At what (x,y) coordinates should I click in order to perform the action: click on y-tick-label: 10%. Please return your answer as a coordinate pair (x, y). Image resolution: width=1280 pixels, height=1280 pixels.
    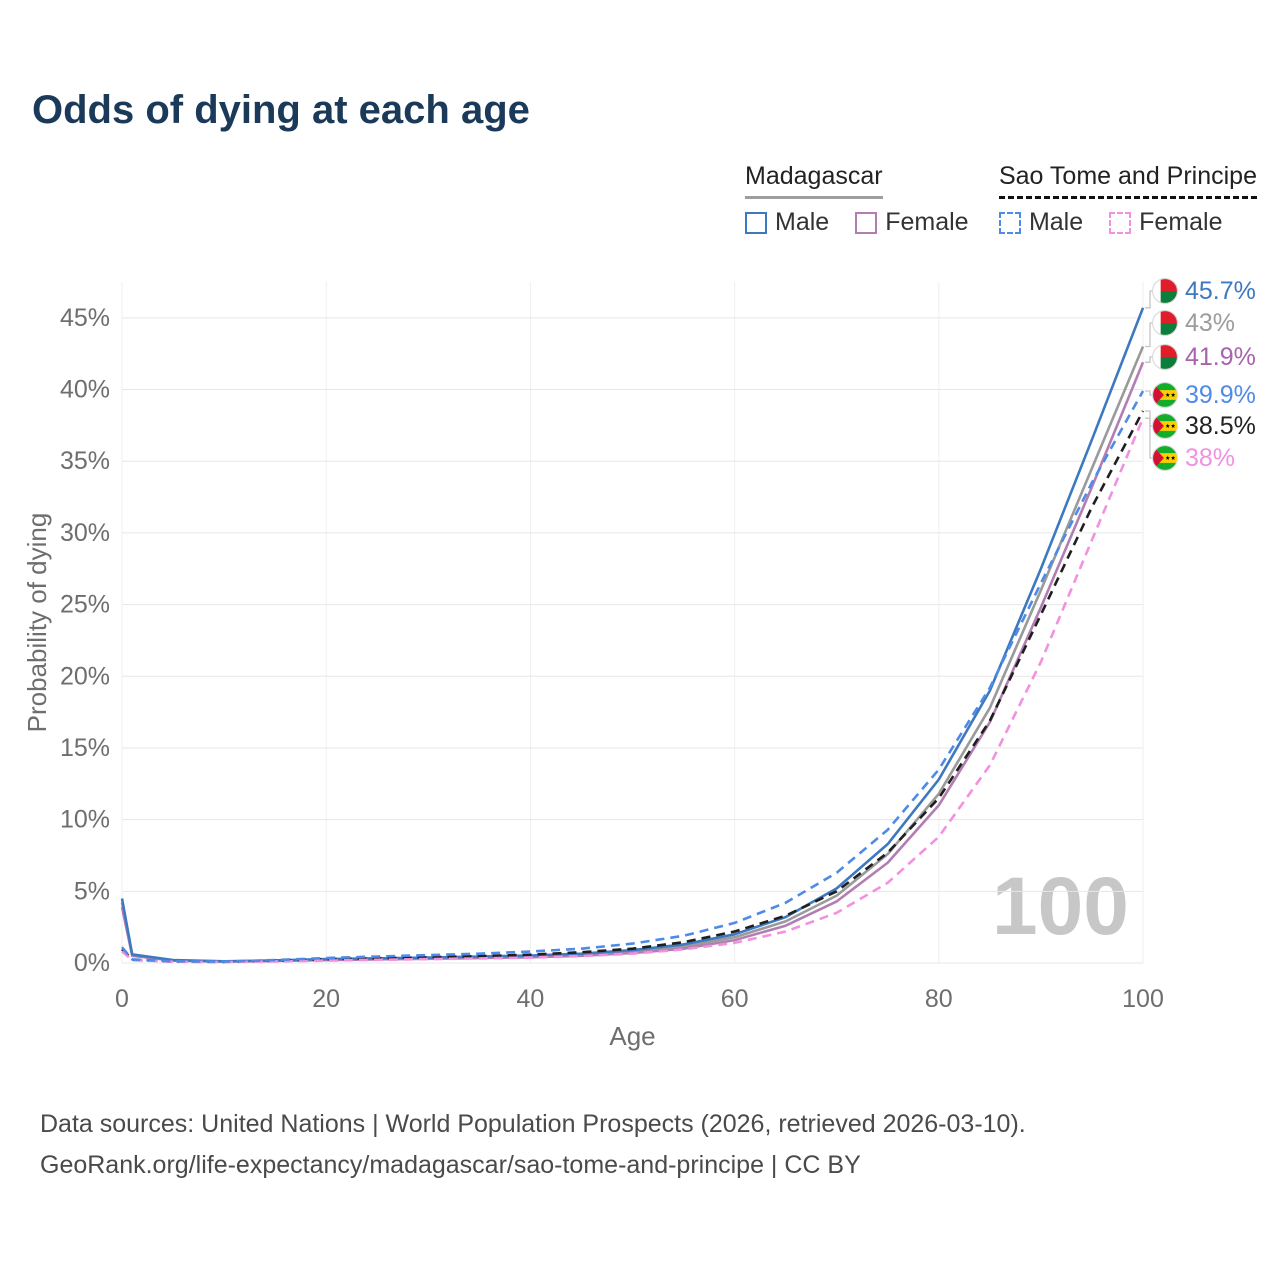
    Looking at the image, I should click on (85, 820).